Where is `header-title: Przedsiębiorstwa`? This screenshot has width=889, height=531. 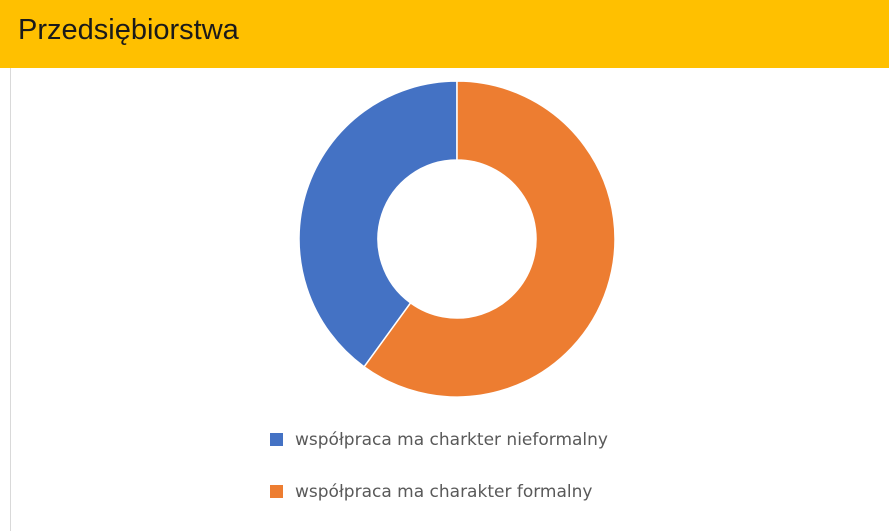
header-title: Przedsiębiorstwa is located at coordinates (128, 30).